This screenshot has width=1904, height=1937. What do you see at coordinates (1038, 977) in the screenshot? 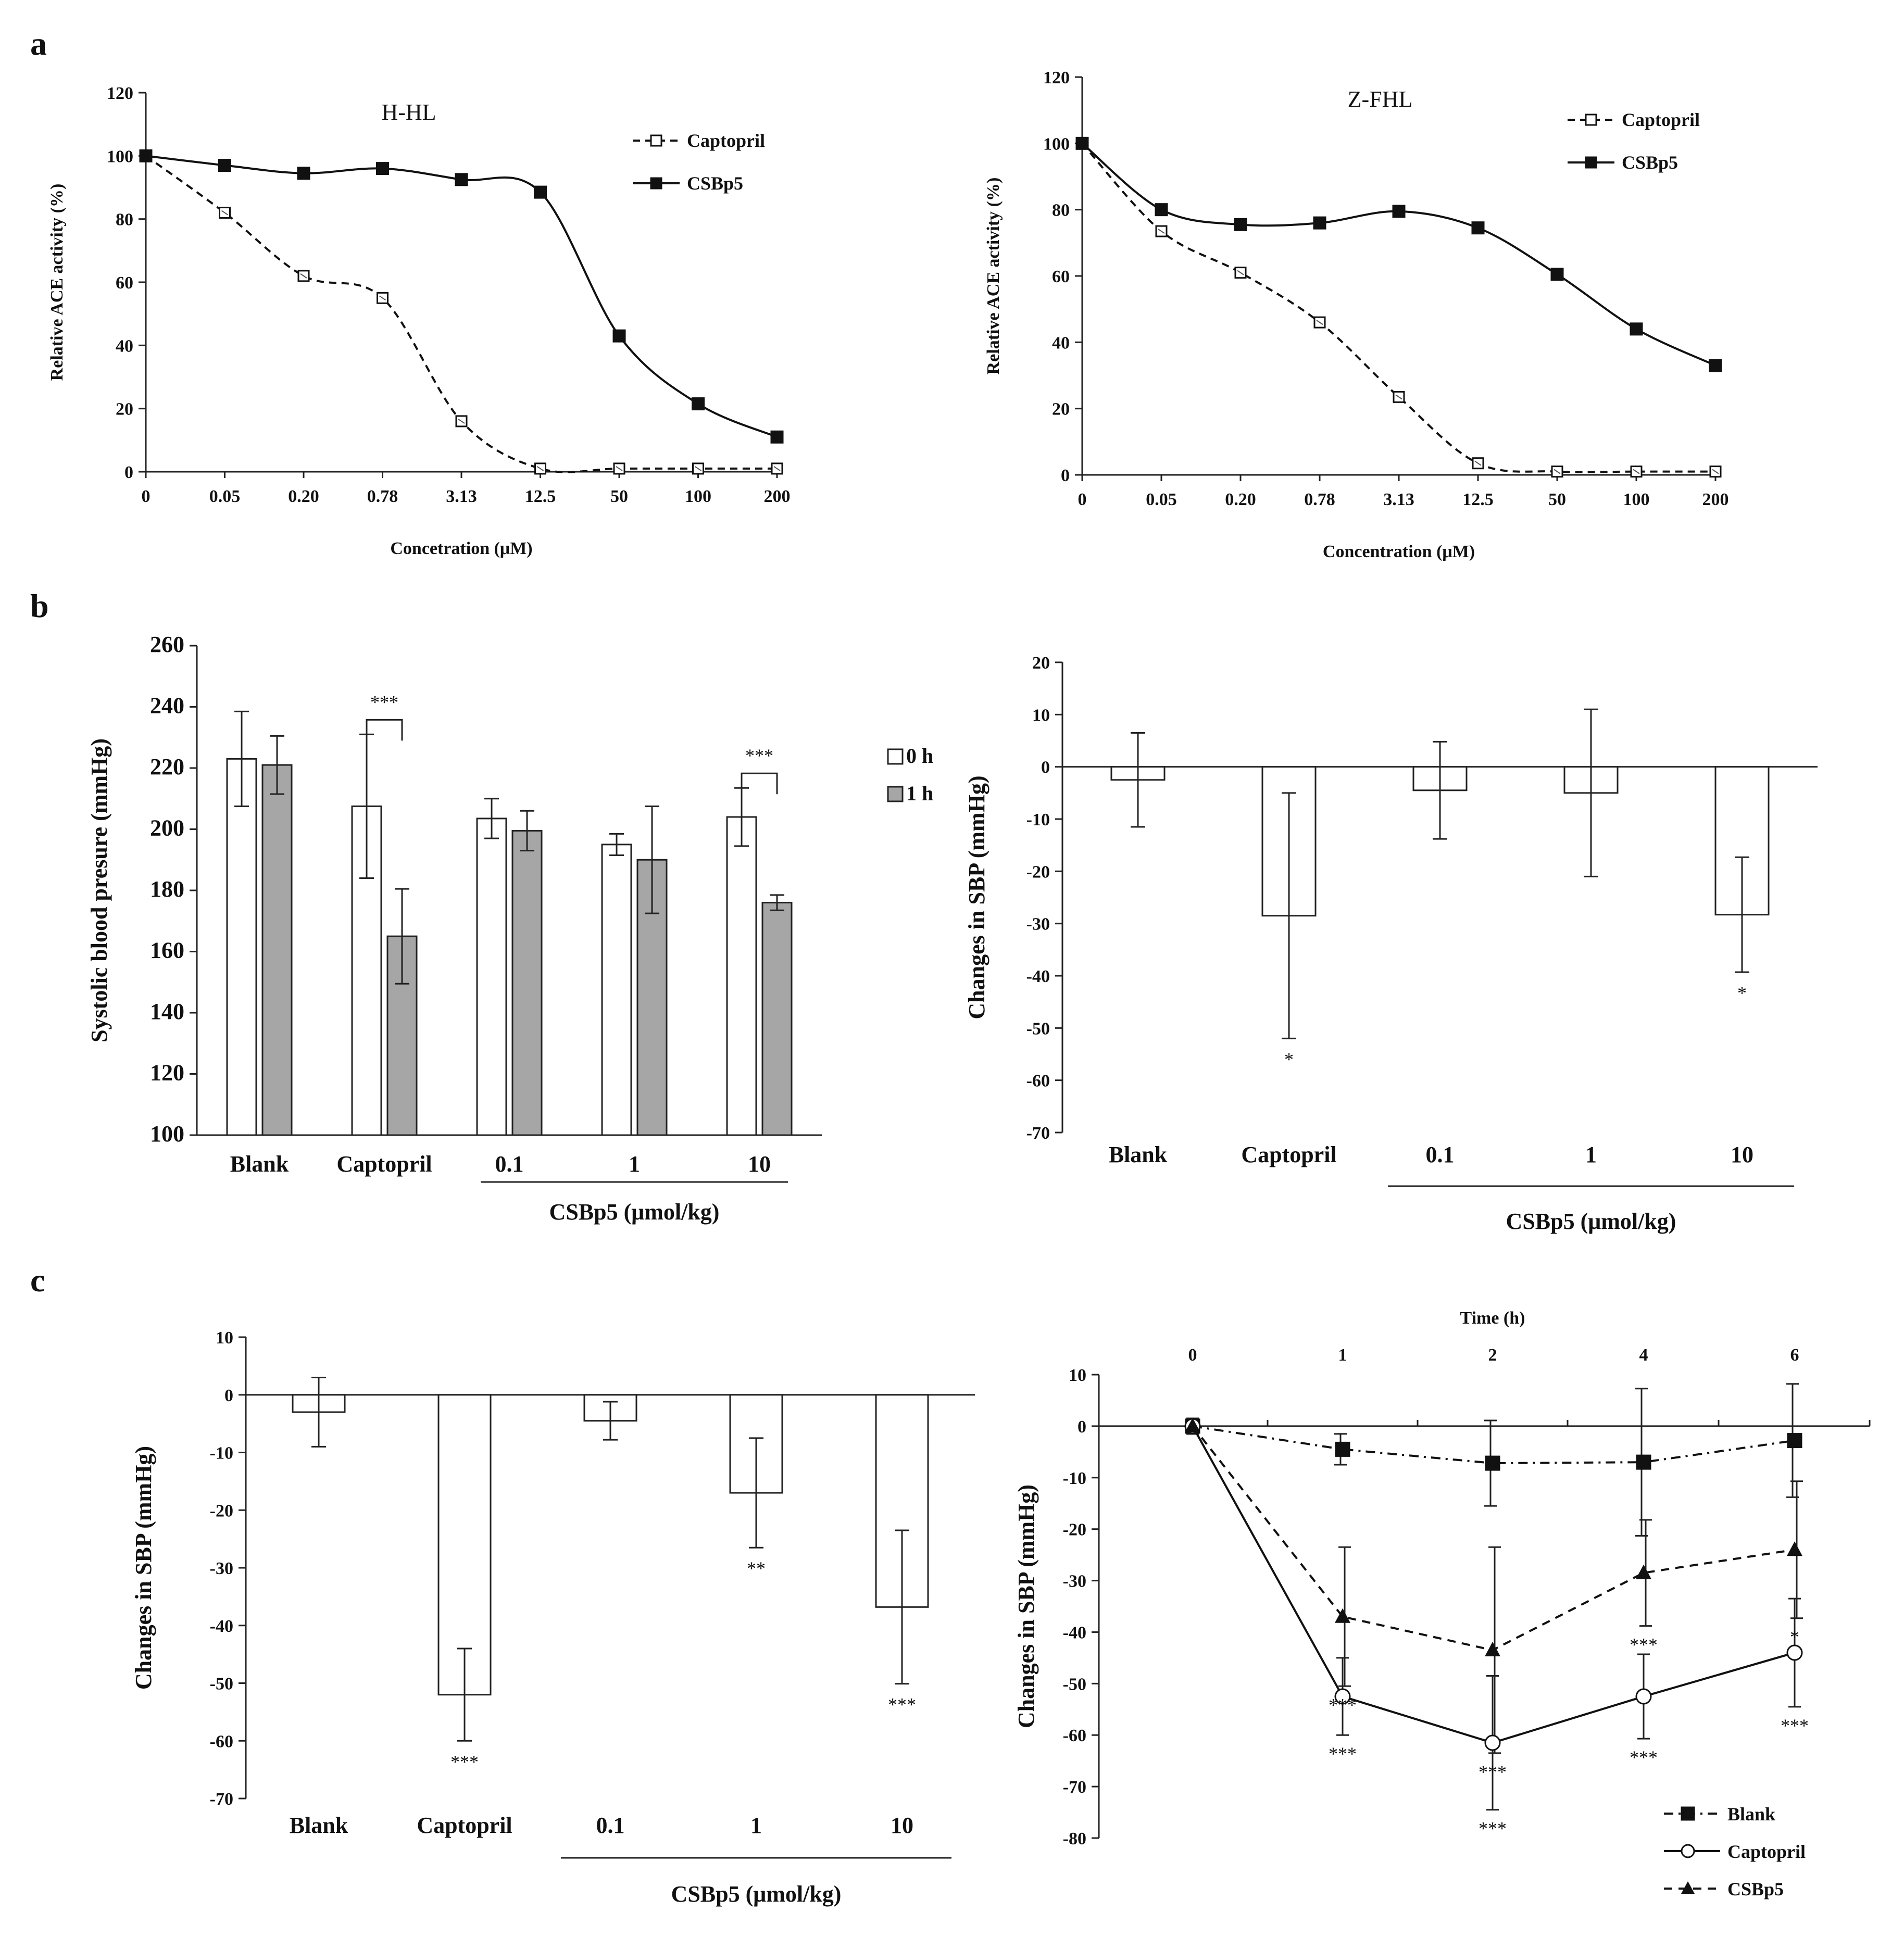
I see `y-tick-label: -40` at bounding box center [1038, 977].